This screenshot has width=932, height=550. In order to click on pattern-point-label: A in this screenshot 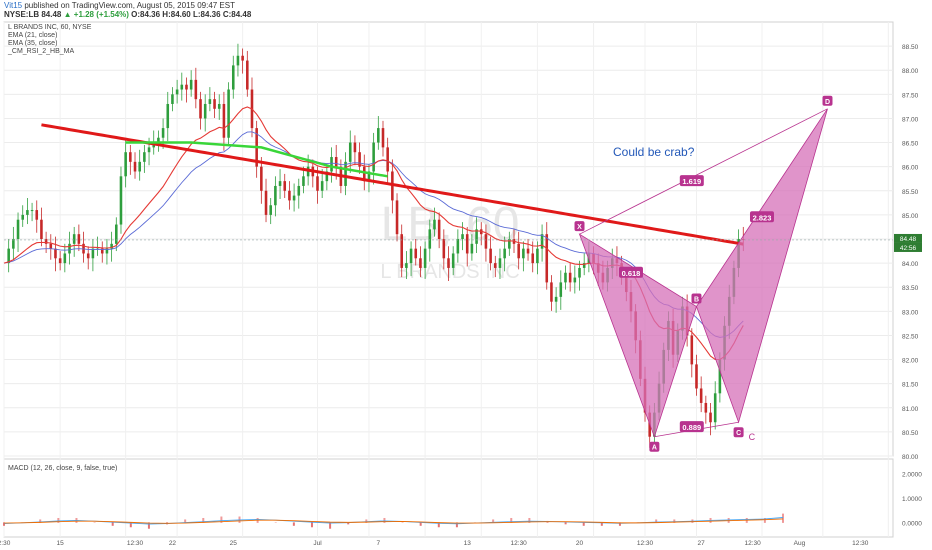, I will do `click(654, 448)`.